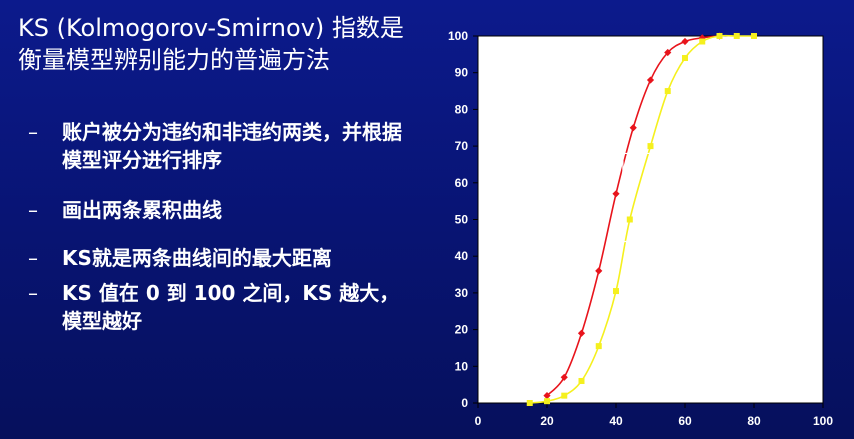 The width and height of the screenshot is (854, 439). What do you see at coordinates (682, 197) in the screenshot?
I see `ks-label: KS` at bounding box center [682, 197].